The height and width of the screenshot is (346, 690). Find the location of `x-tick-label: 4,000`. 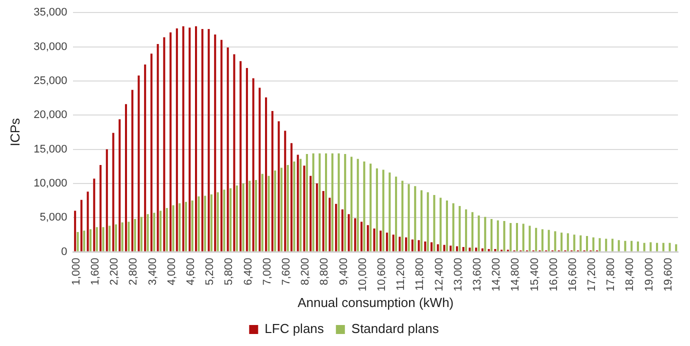

x-tick-label: 4,000 is located at coordinates (172, 272).